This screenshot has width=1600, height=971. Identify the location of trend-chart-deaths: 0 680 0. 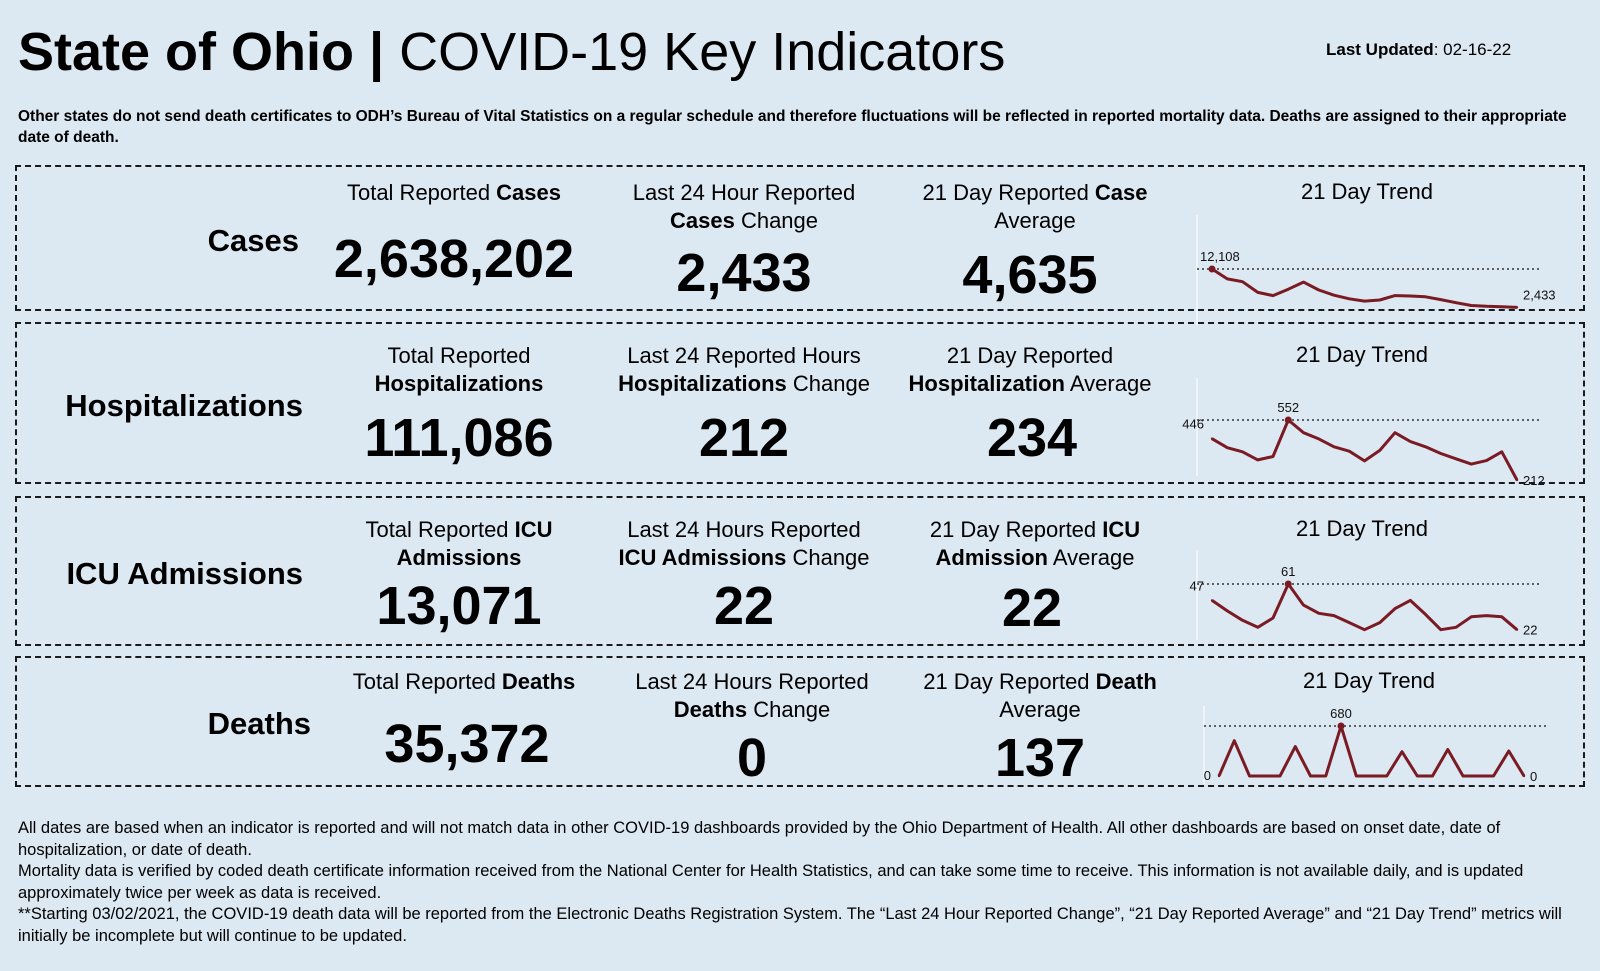
(1375, 745).